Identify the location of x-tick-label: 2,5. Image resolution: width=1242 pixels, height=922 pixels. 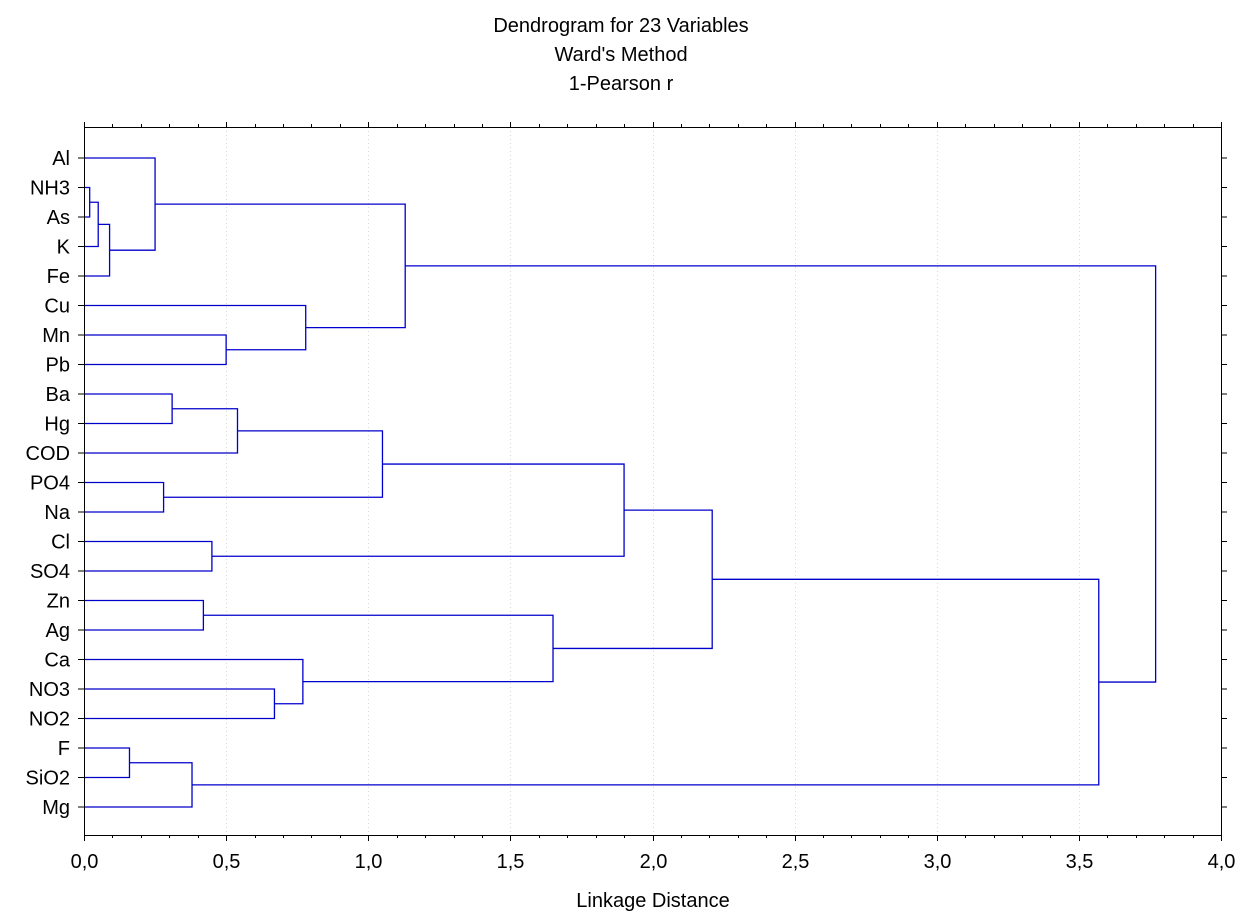
(796, 862).